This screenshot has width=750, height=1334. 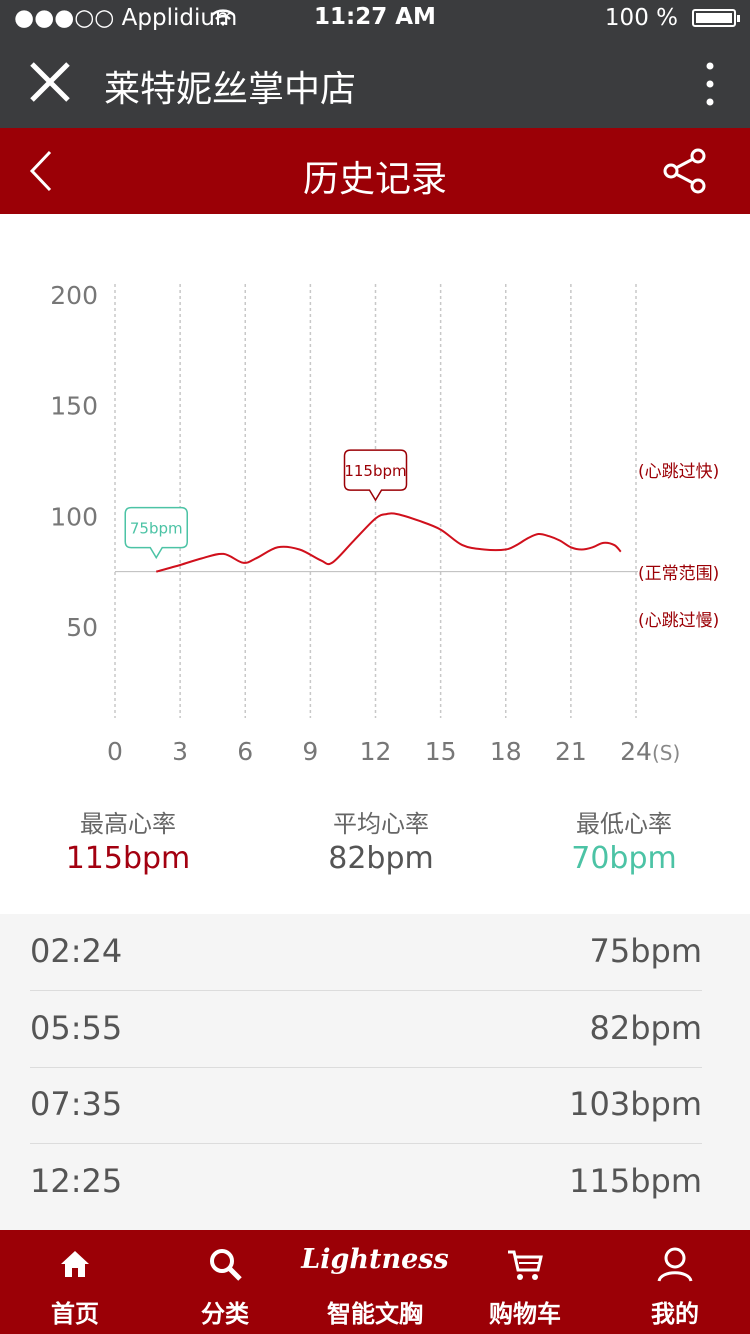 I want to click on tab-mine: 我的, so click(x=675, y=1282).